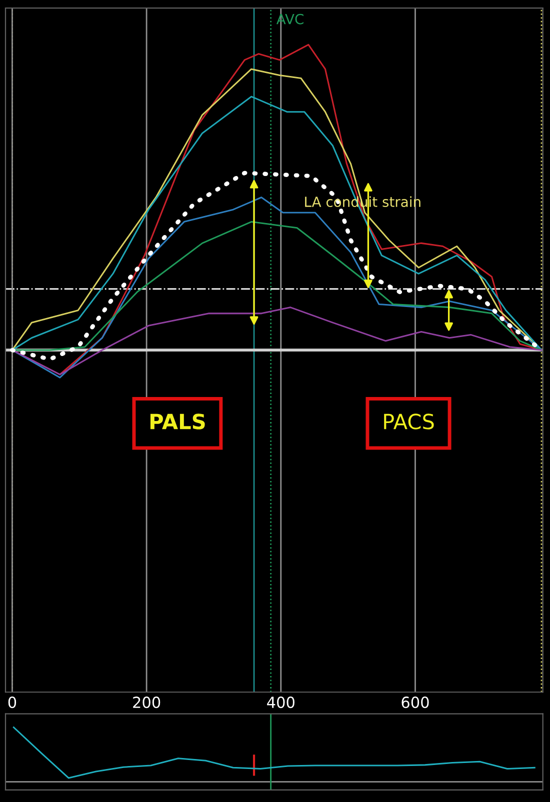 The image size is (550, 802). I want to click on text: PACS, so click(409, 422).